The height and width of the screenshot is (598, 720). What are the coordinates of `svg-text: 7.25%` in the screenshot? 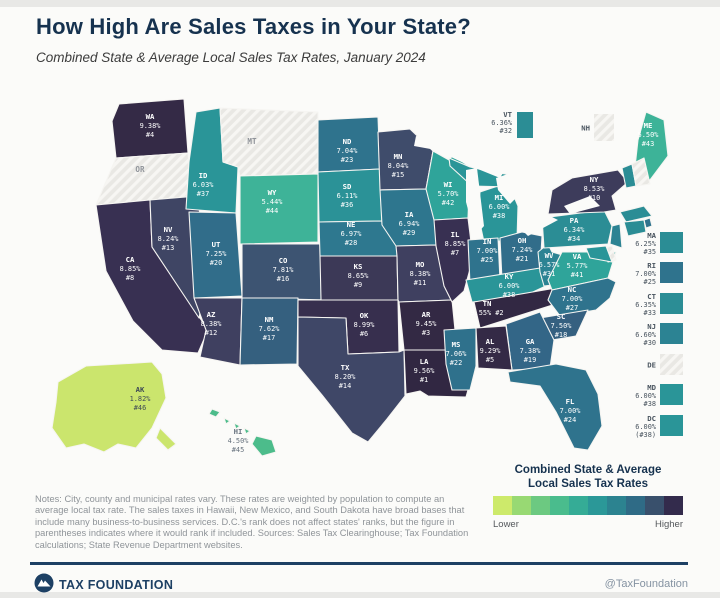 It's located at (217, 254).